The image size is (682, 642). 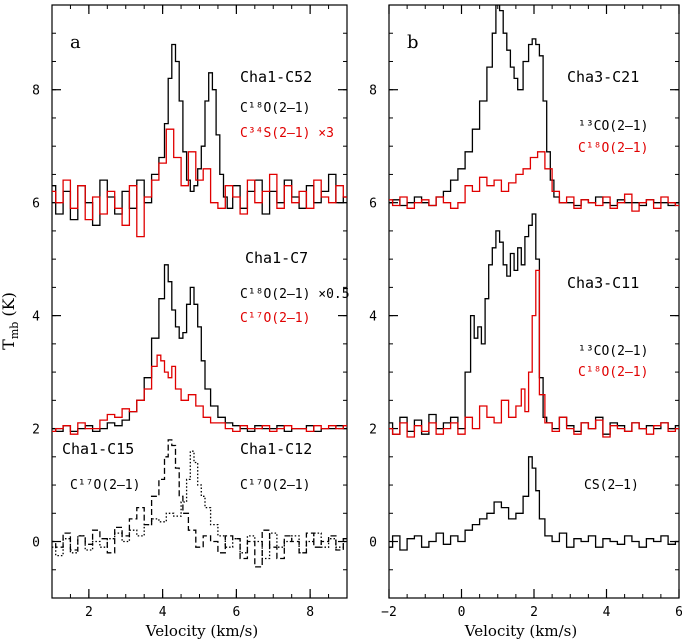 What do you see at coordinates (201, 631) in the screenshot?
I see `x-axis-label-a: Velocity (km/s)` at bounding box center [201, 631].